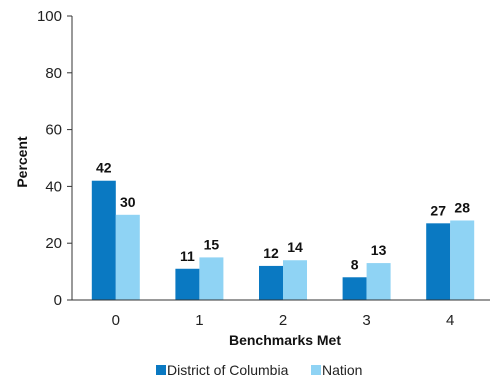 This screenshot has height=383, width=492. I want to click on data-label-nation-3: 13, so click(379, 250).